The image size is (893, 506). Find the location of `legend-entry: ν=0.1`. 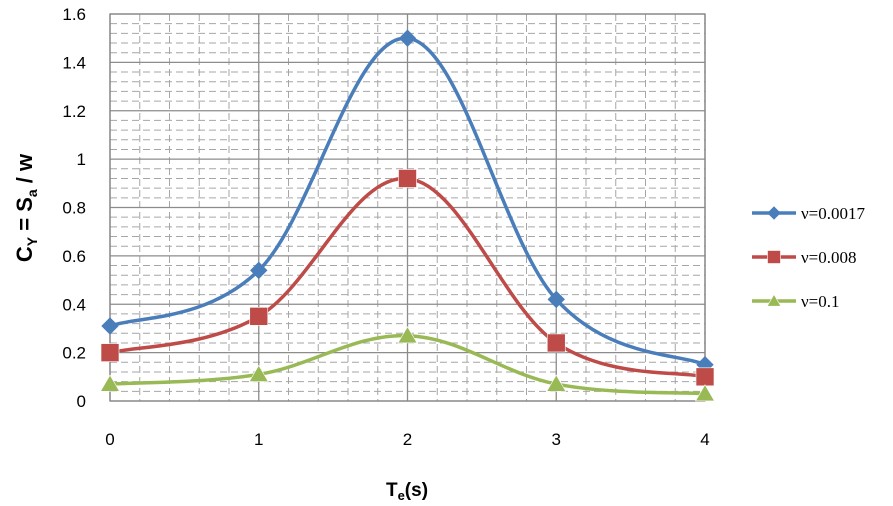

legend-entry: ν=0.1 is located at coordinates (796, 301).